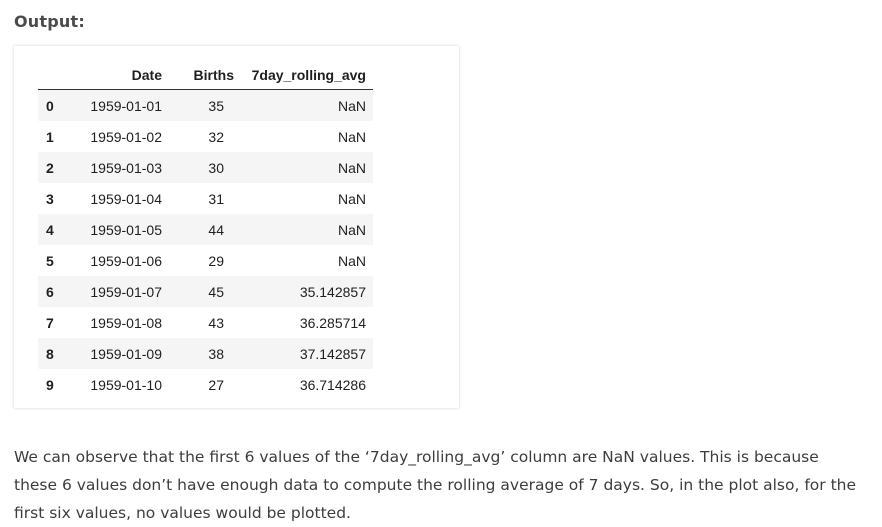 Image resolution: width=882 pixels, height=527 pixels. What do you see at coordinates (216, 167) in the screenshot?
I see `births-cell: 30` at bounding box center [216, 167].